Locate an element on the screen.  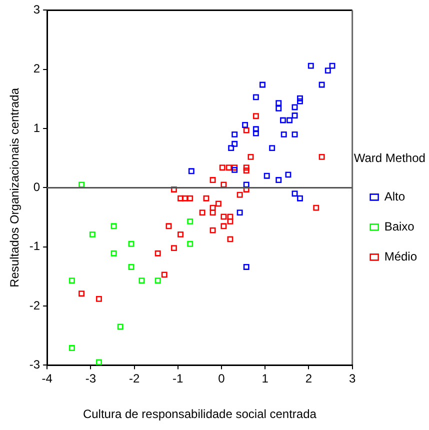
x-tick-label: -4 is located at coordinates (47, 379).